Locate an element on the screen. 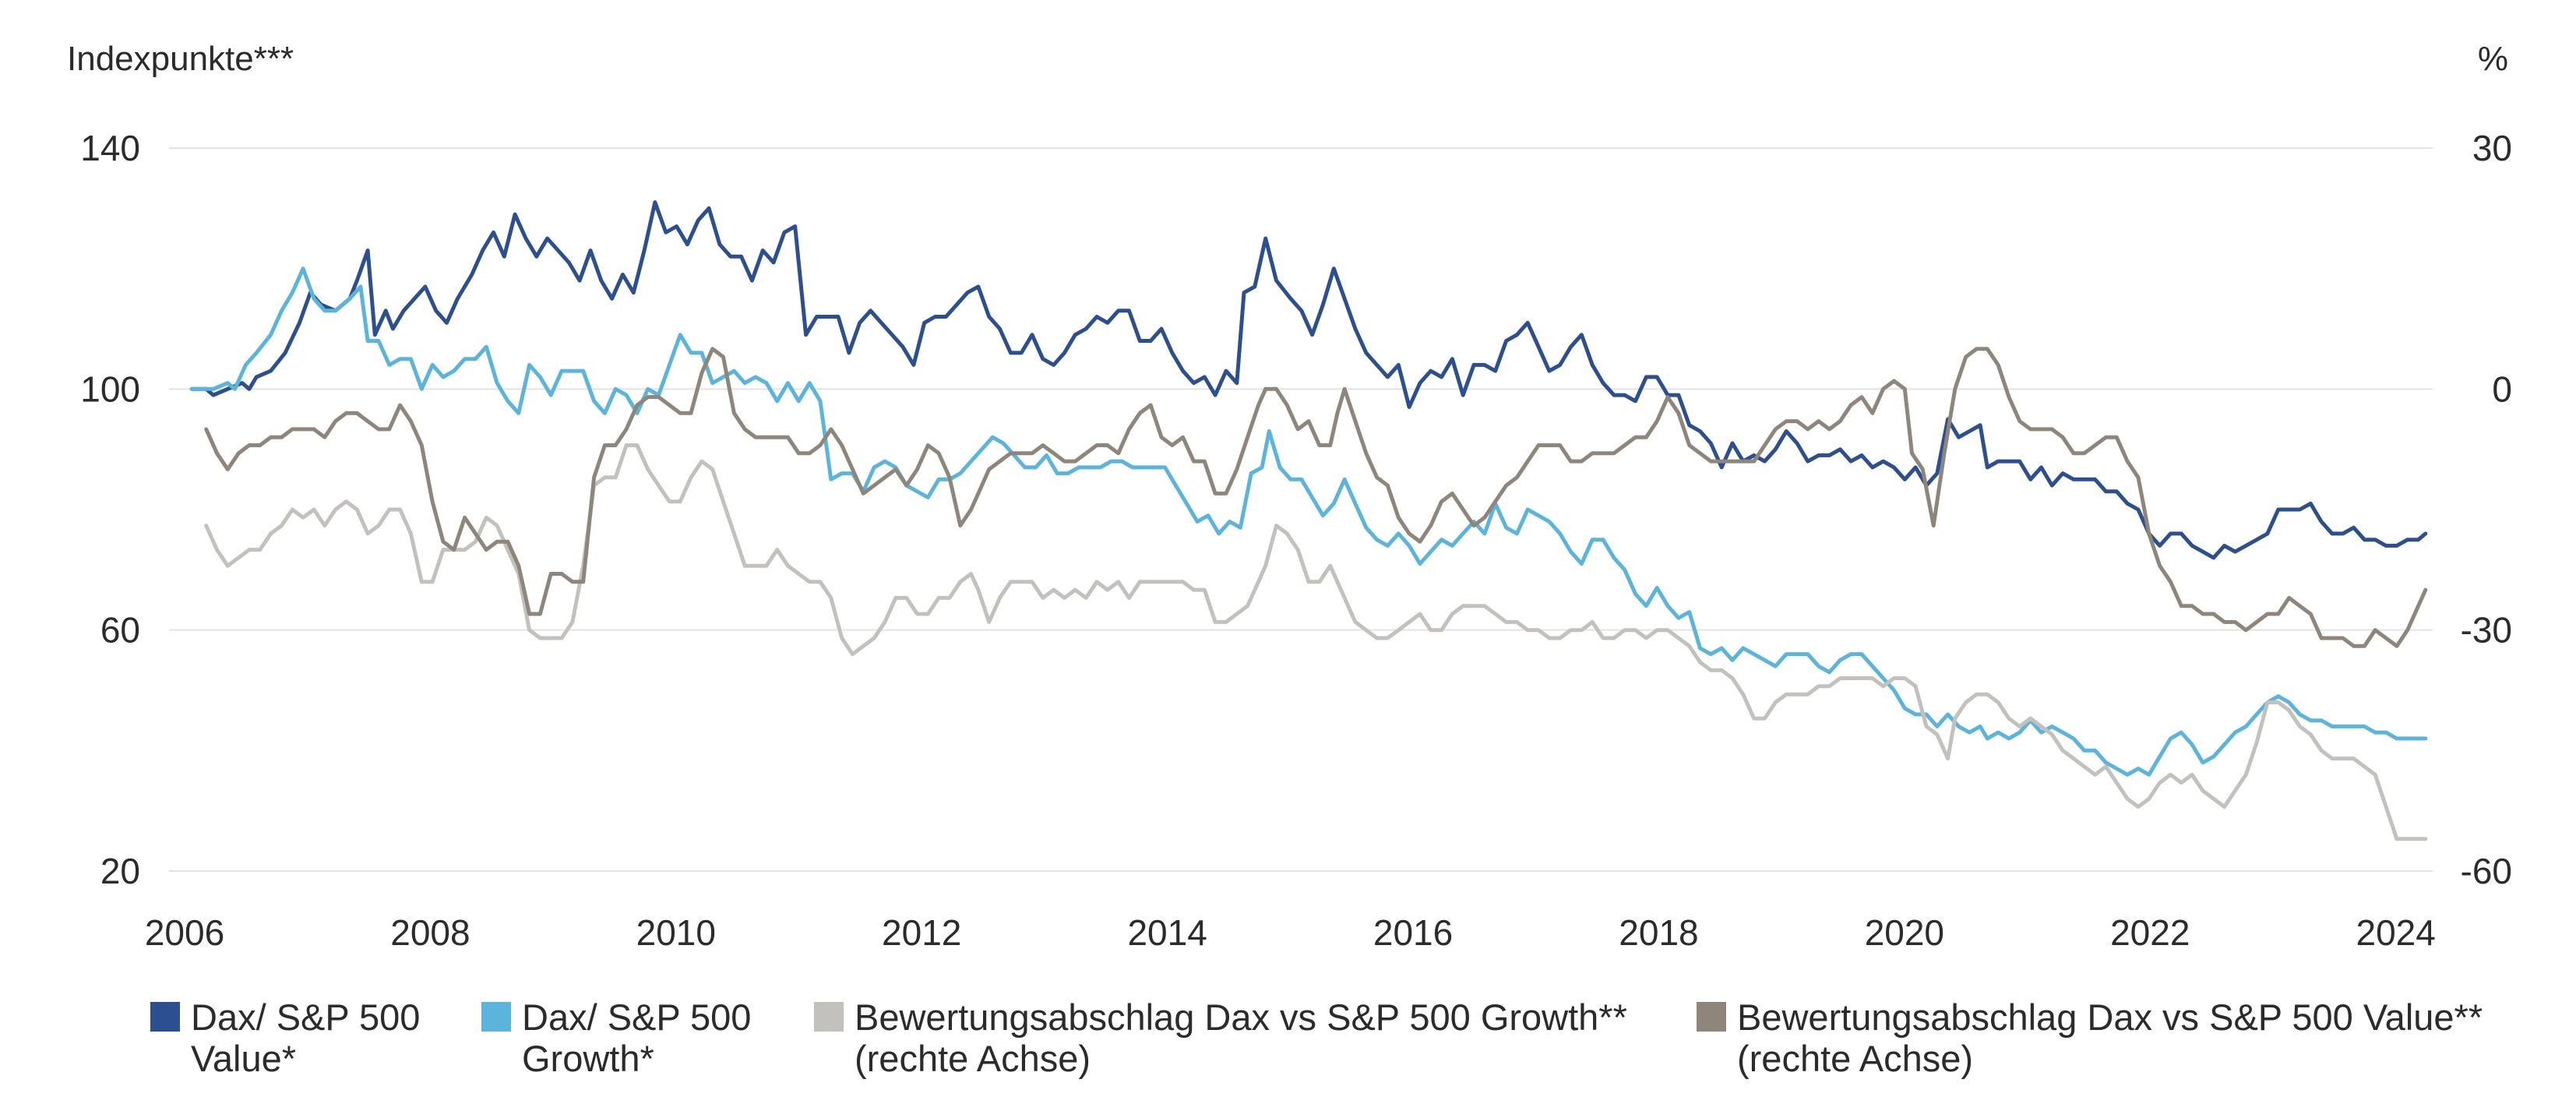 The height and width of the screenshot is (1104, 2576). left-tick-label-2: 60 is located at coordinates (120, 631).